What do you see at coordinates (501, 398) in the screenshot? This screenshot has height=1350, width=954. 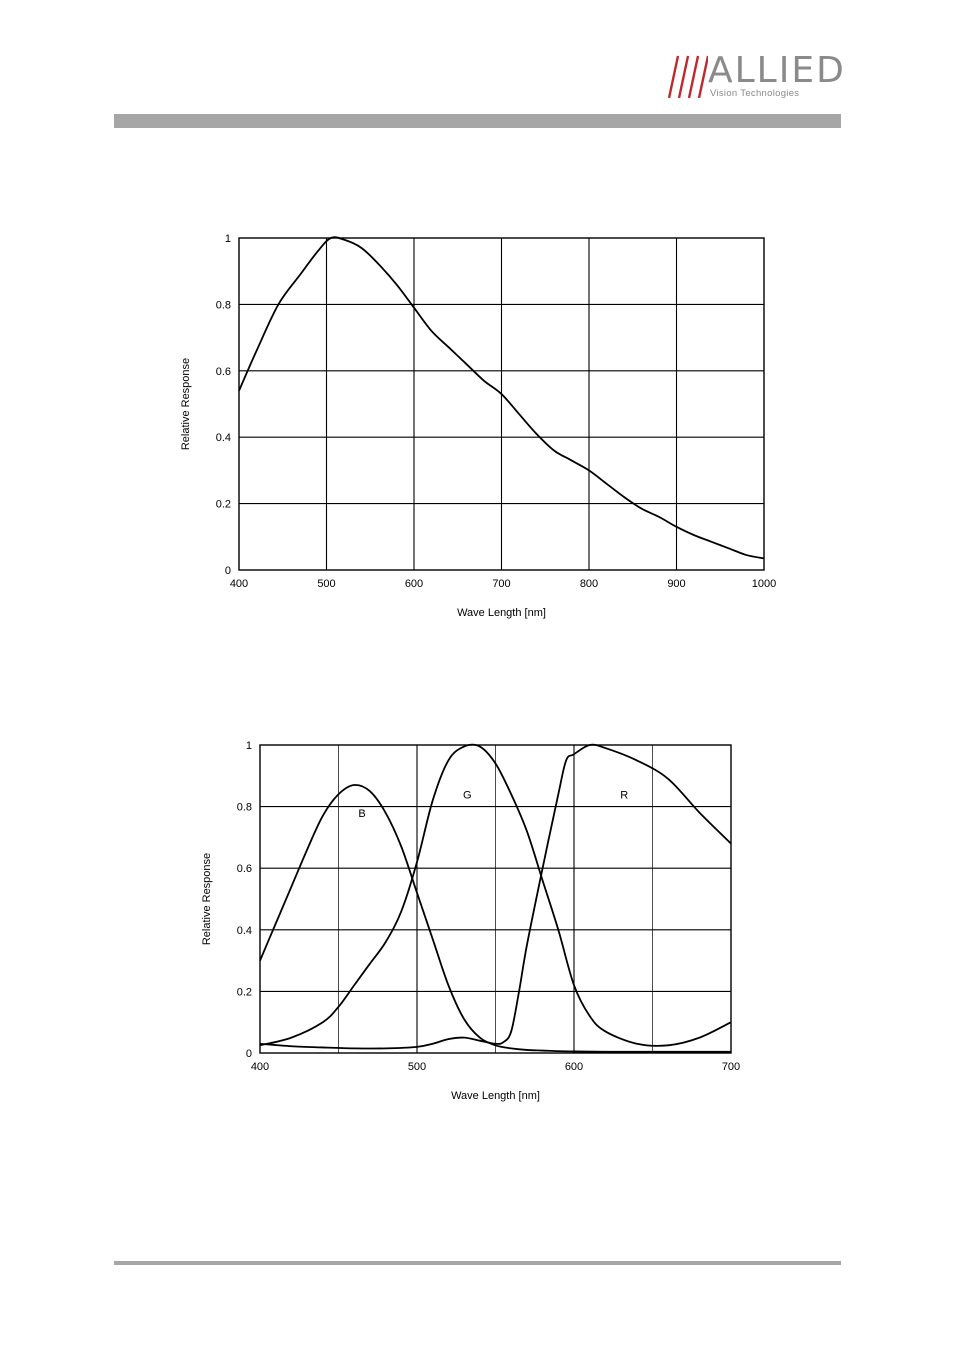 I see `series-line` at bounding box center [501, 398].